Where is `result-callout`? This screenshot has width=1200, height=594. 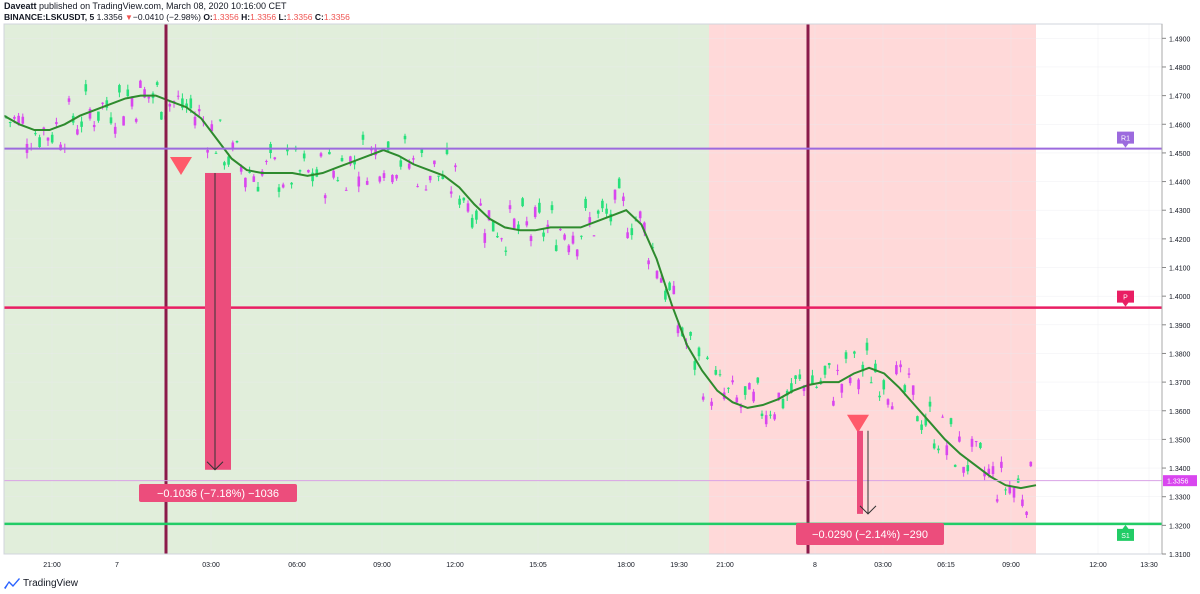
result-callout is located at coordinates (870, 534).